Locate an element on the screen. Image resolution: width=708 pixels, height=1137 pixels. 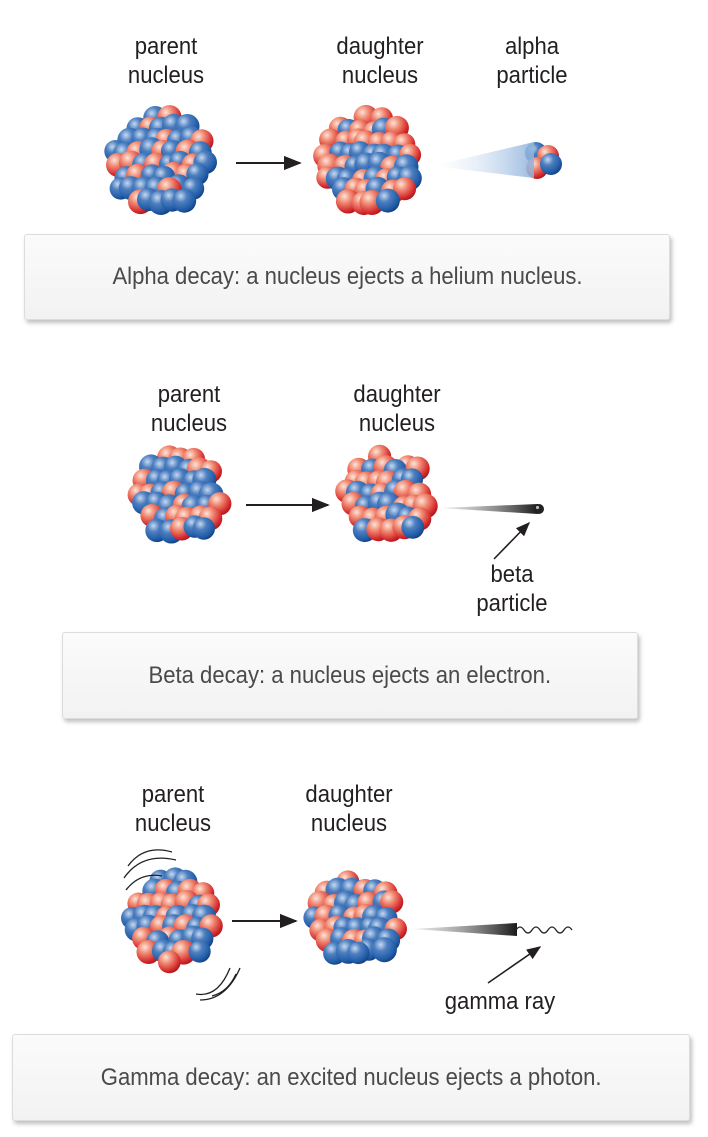
alpha-daughter-label-line1: daughter is located at coordinates (380, 46).